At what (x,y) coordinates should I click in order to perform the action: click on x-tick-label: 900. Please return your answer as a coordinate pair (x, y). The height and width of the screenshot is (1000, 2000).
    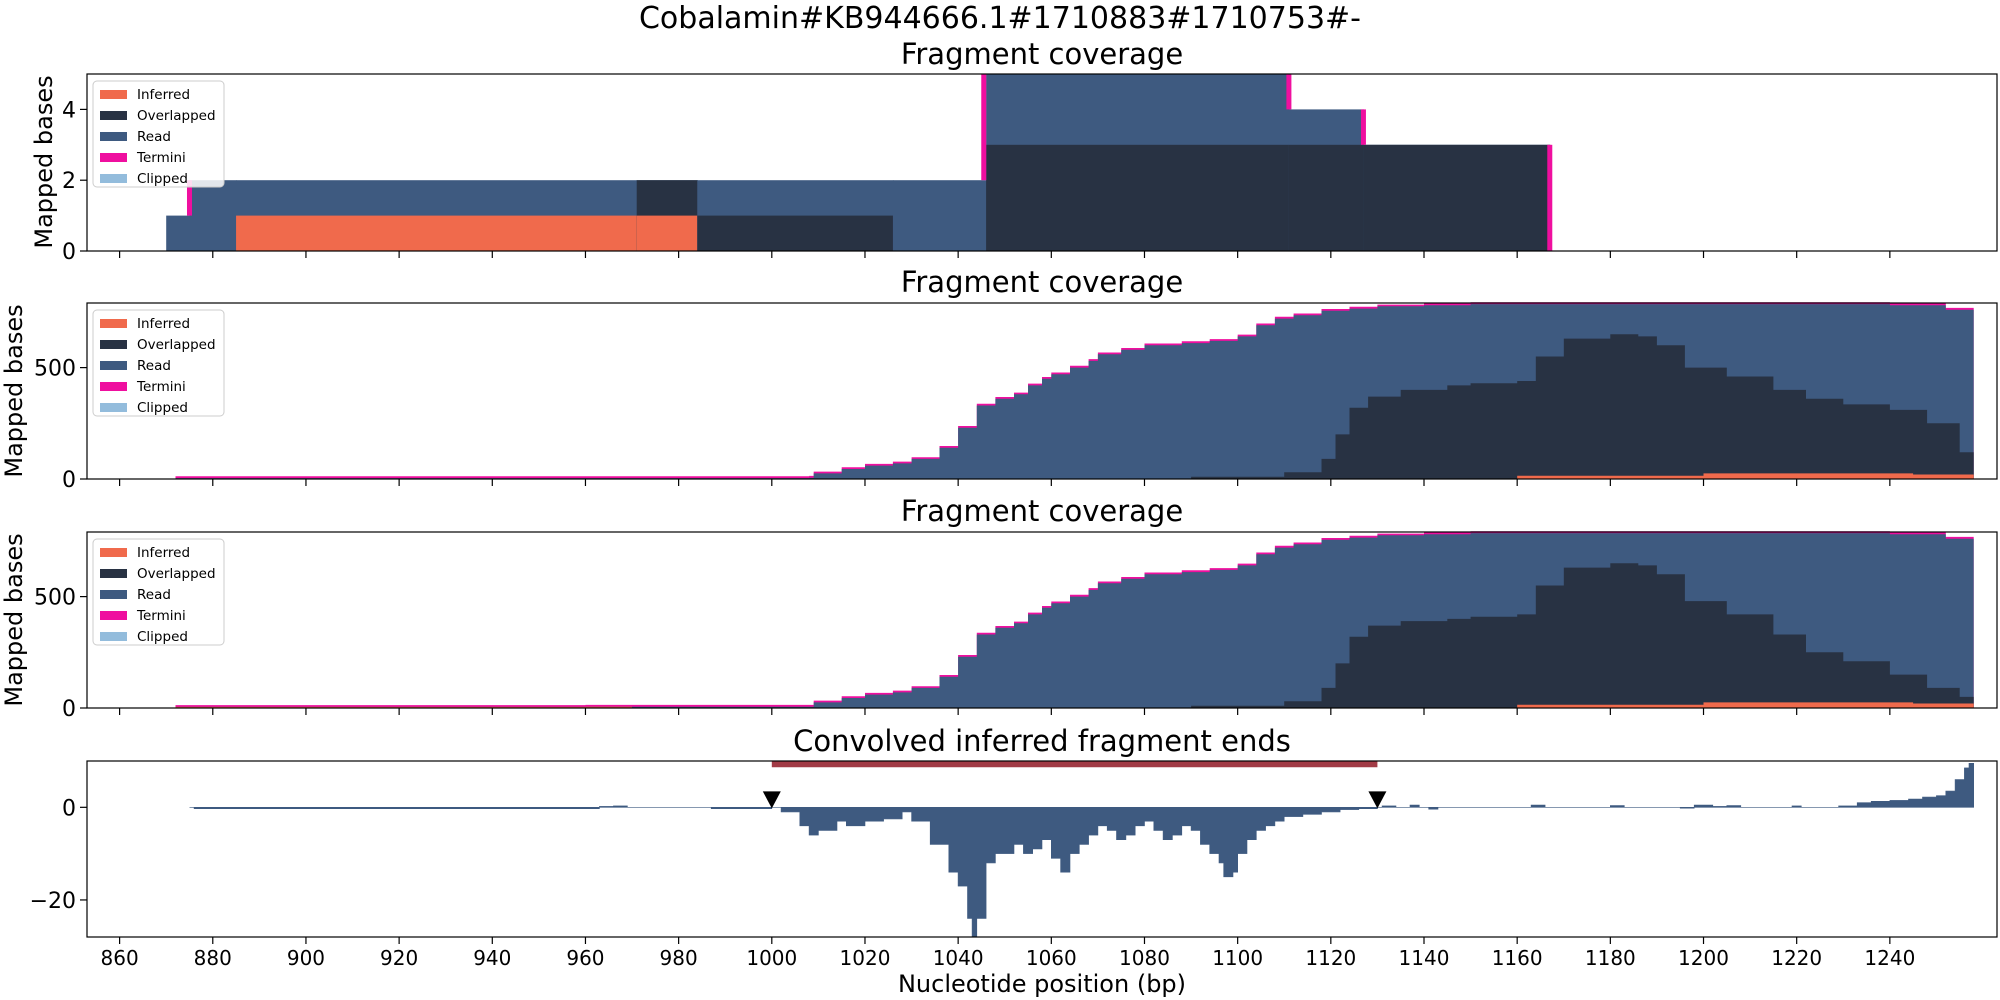
    Looking at the image, I should click on (306, 958).